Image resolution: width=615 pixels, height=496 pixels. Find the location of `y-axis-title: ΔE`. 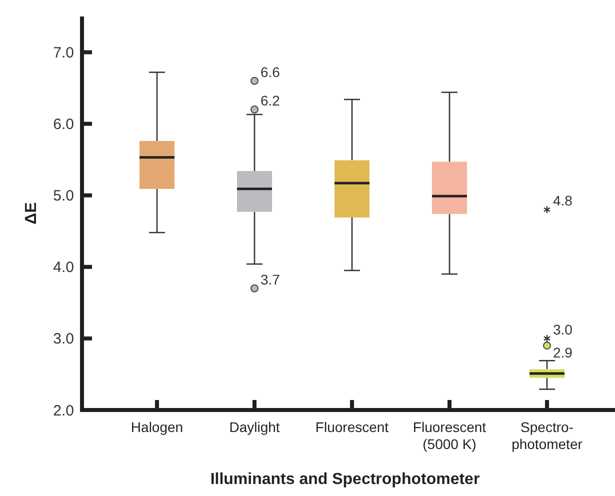

y-axis-title: ΔE is located at coordinates (31, 213).